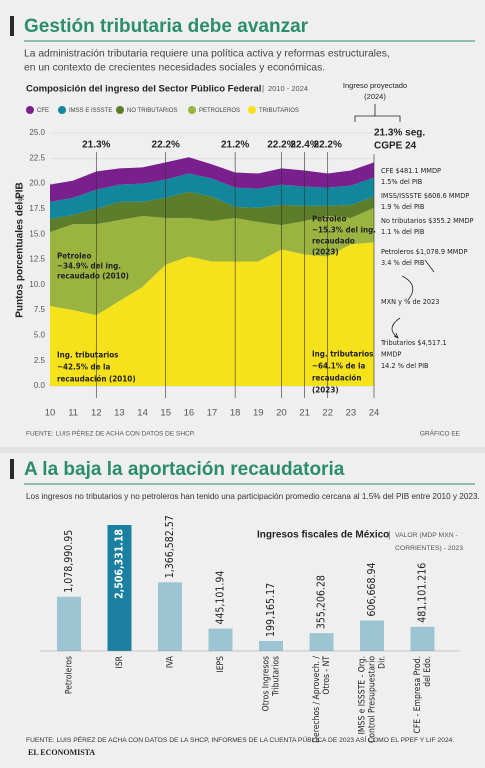  I want to click on value-label: 355,206.28, so click(322, 602).